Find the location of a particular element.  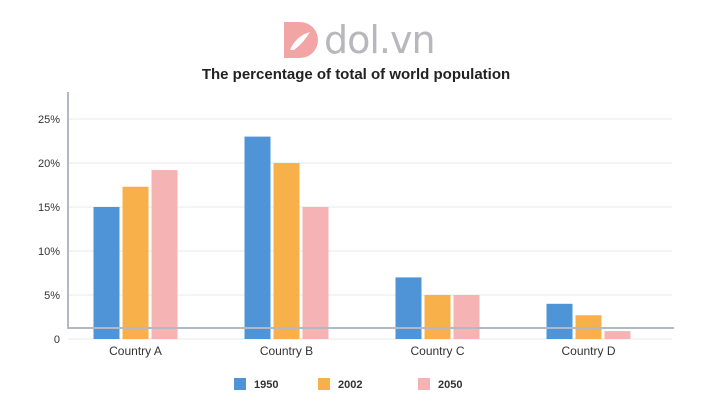

legend-swatch-2050 is located at coordinates (424, 384).